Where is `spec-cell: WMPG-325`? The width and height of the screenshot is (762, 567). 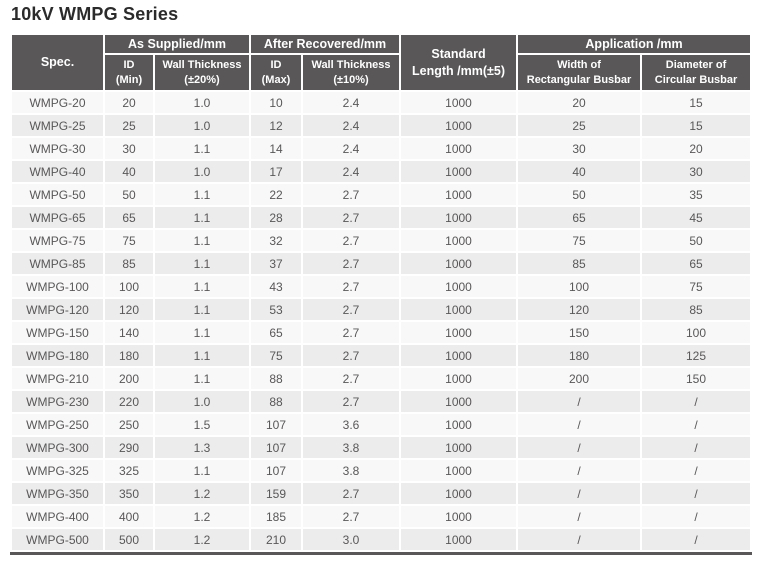 spec-cell: WMPG-325 is located at coordinates (57, 470).